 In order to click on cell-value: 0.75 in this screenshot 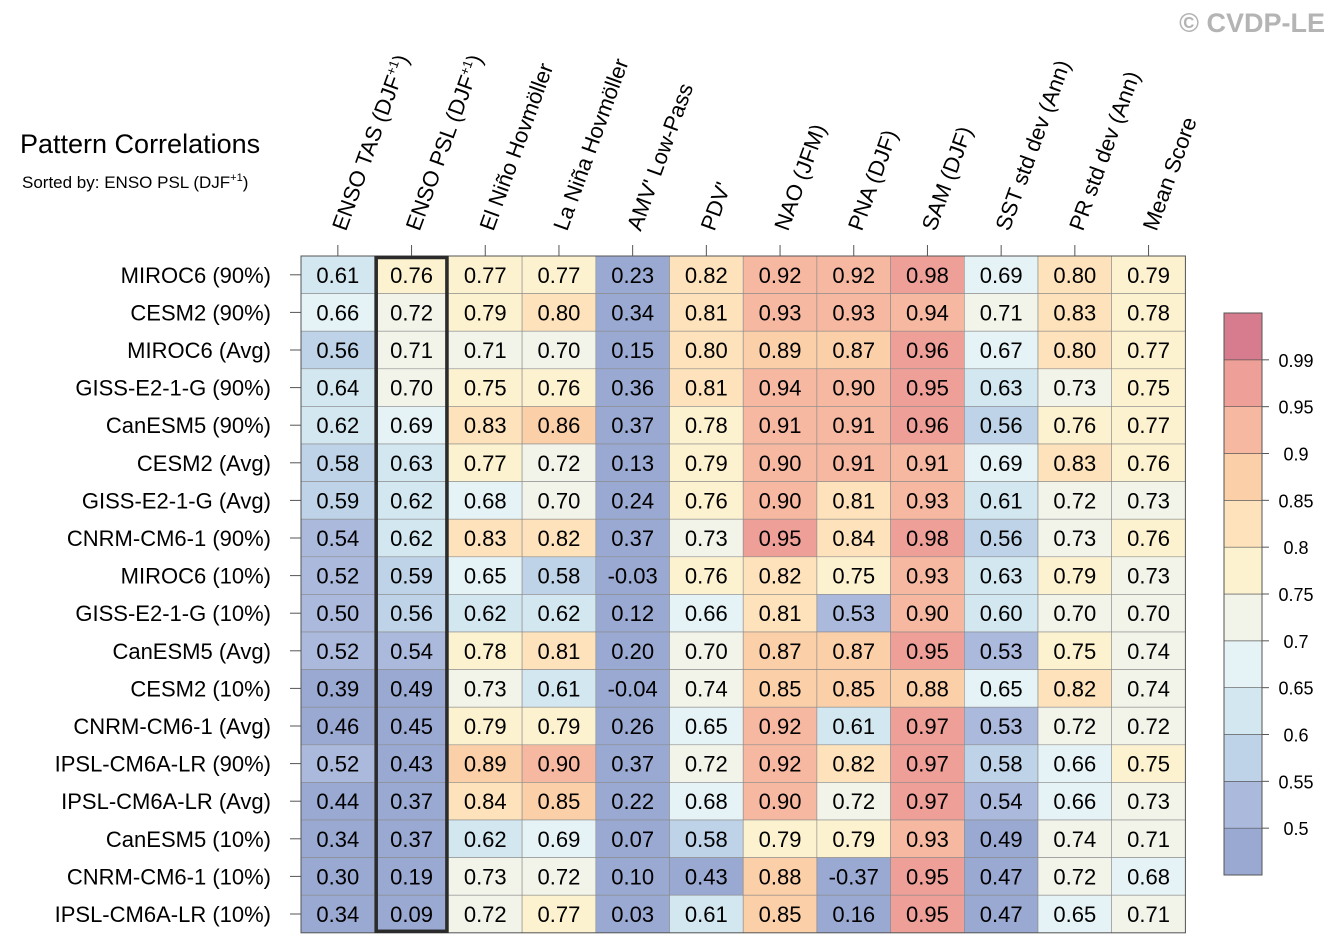, I will do `click(853, 576)`.